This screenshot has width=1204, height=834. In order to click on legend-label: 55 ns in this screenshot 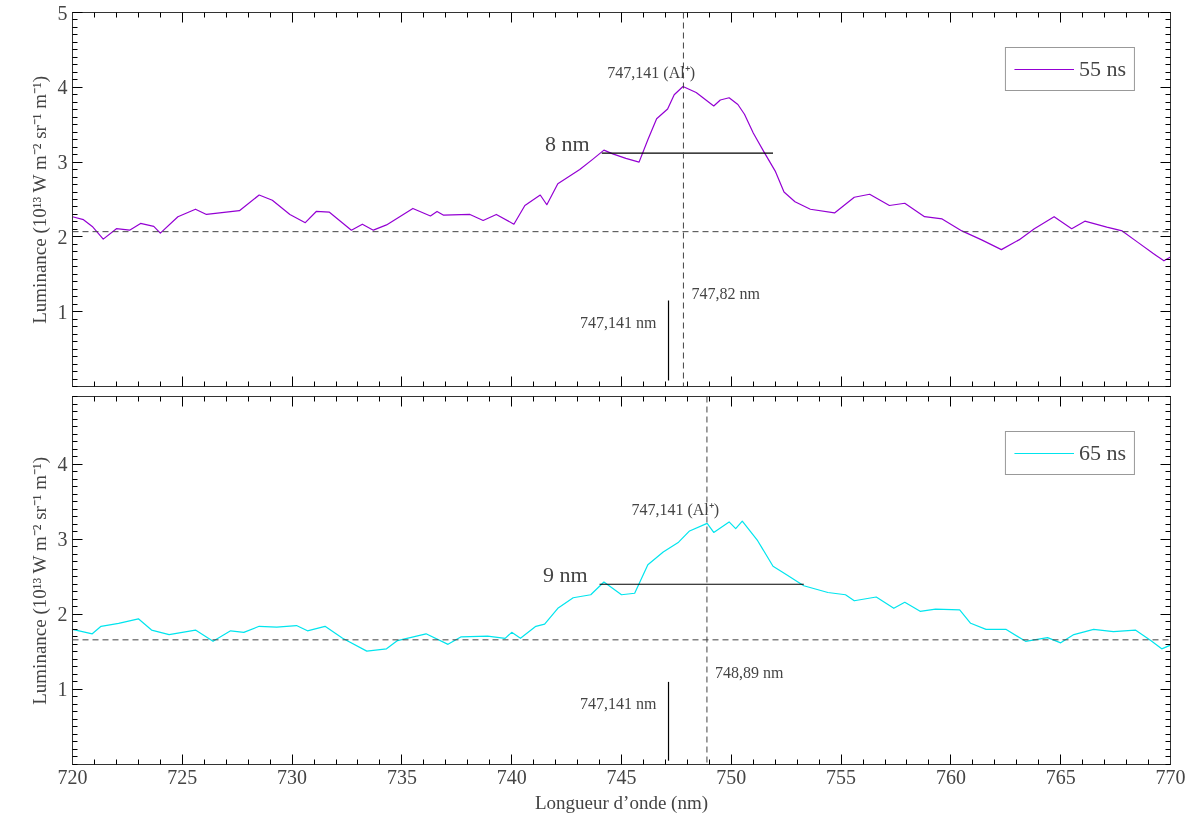, I will do `click(1102, 69)`.